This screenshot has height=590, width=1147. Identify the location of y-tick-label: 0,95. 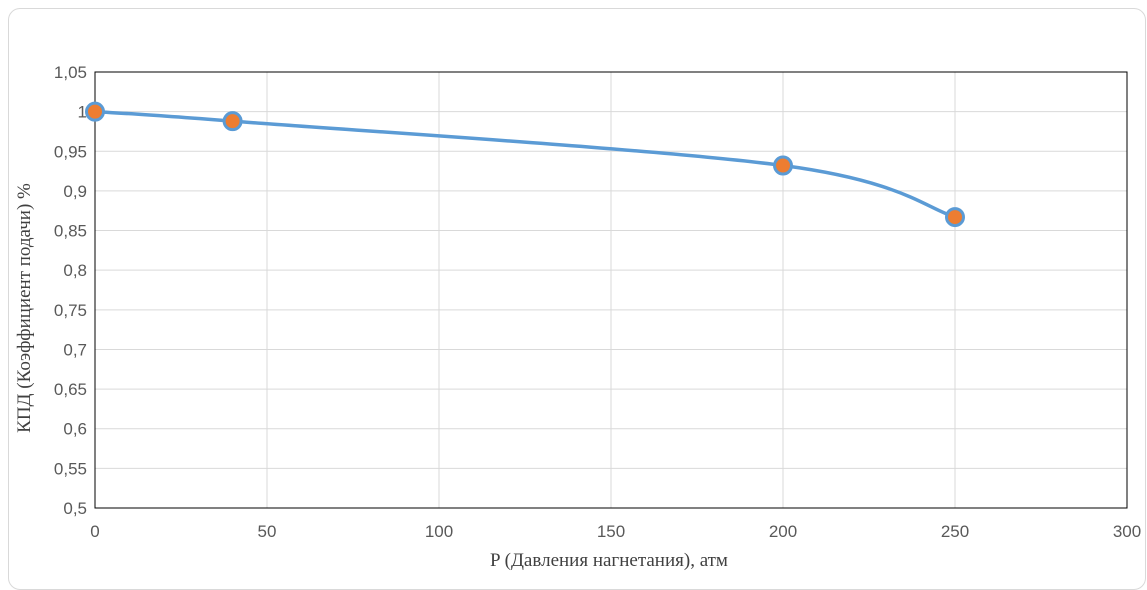
(70, 151).